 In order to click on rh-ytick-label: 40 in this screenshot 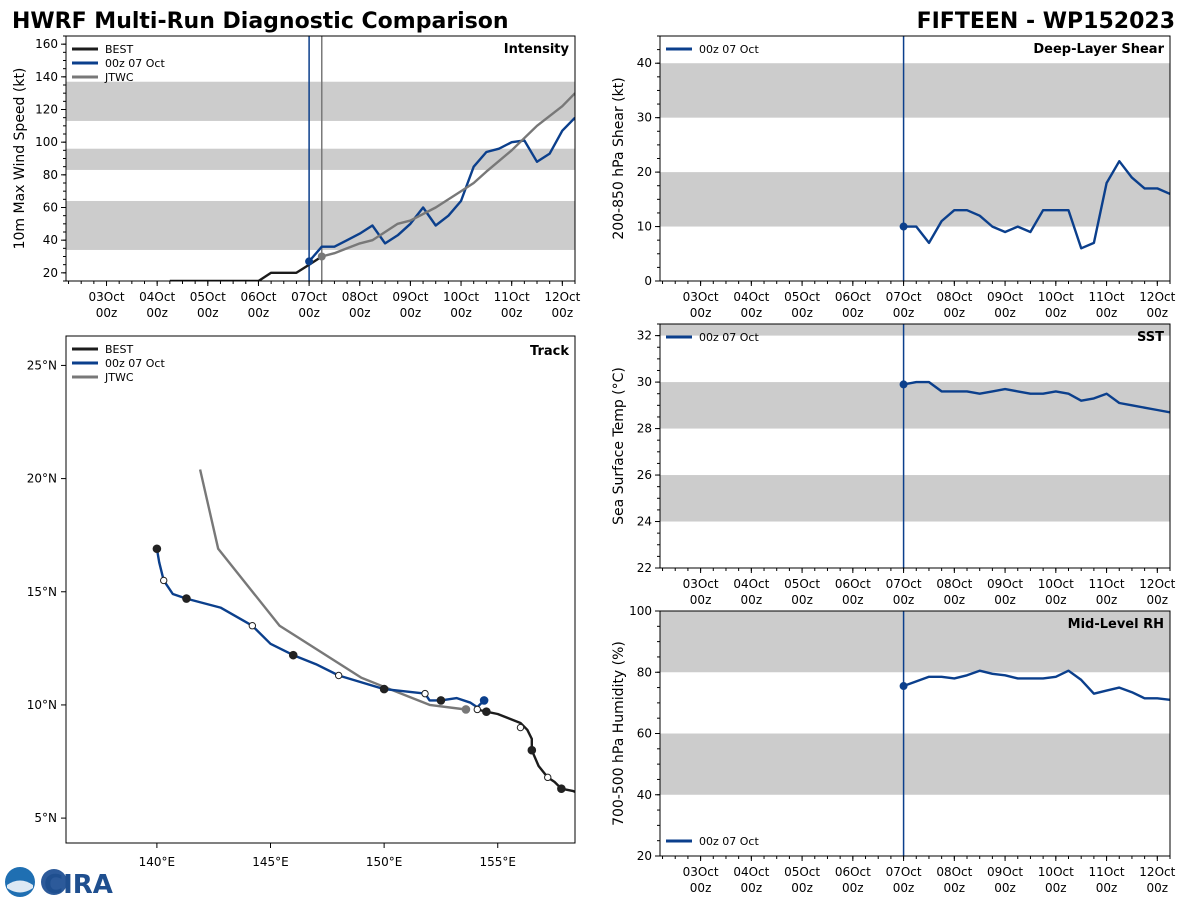, I will do `click(644, 795)`.